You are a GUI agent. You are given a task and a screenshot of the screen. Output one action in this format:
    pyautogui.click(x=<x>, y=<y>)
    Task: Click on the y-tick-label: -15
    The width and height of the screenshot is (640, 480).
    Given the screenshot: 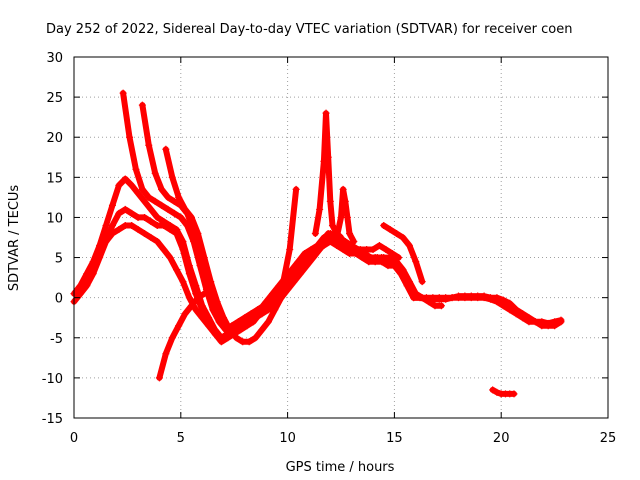 What is the action you would take?
    pyautogui.click(x=52, y=419)
    